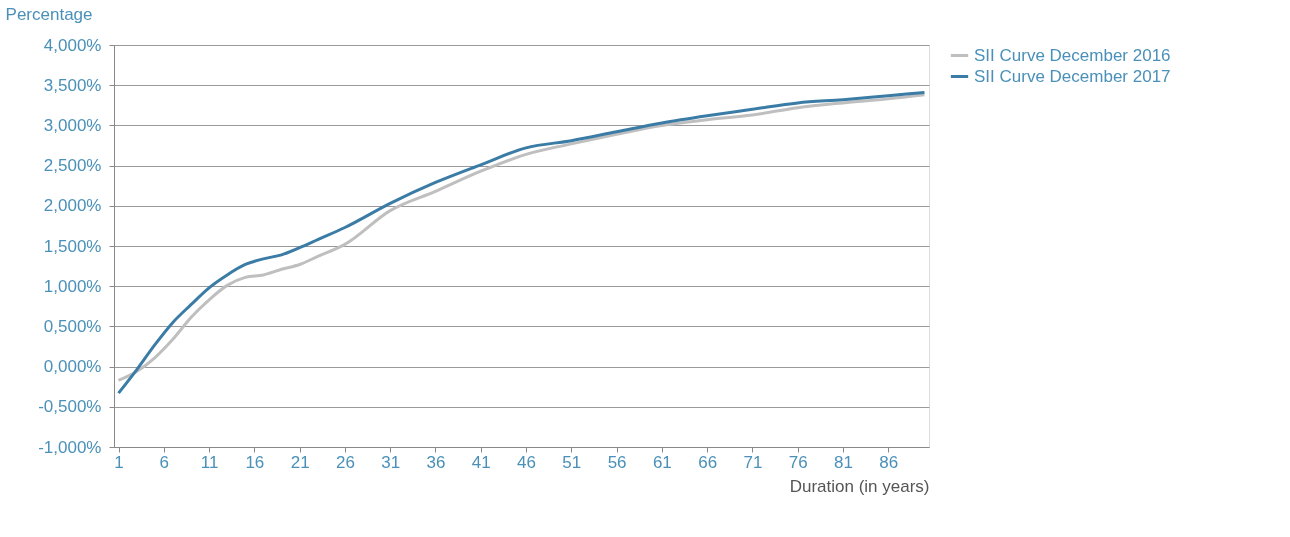  Describe the element at coordinates (72, 246) in the screenshot. I see `y-tick-label: 1,500%` at that location.